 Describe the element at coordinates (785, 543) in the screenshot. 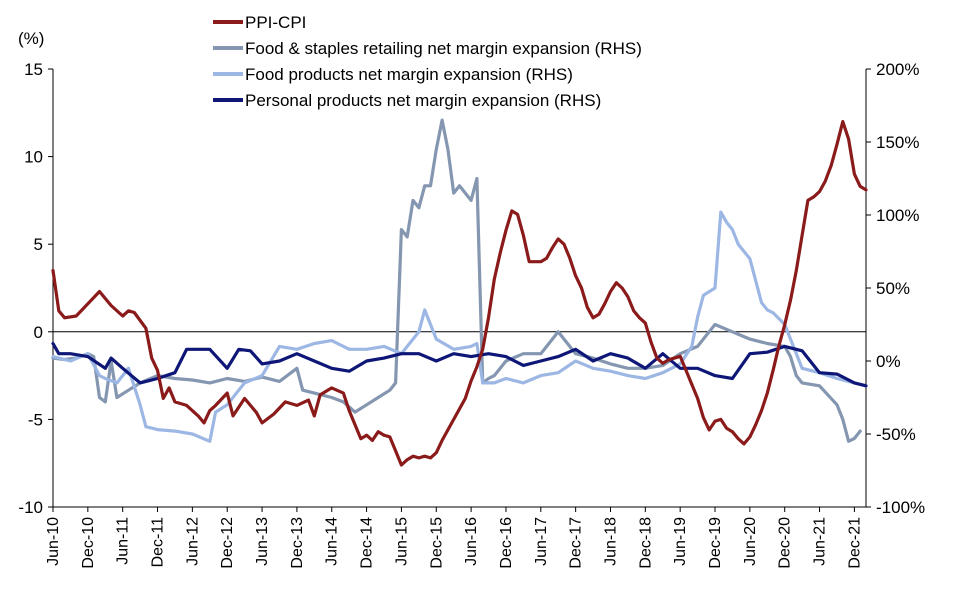

I see `x-tick-label: Dec-20` at that location.